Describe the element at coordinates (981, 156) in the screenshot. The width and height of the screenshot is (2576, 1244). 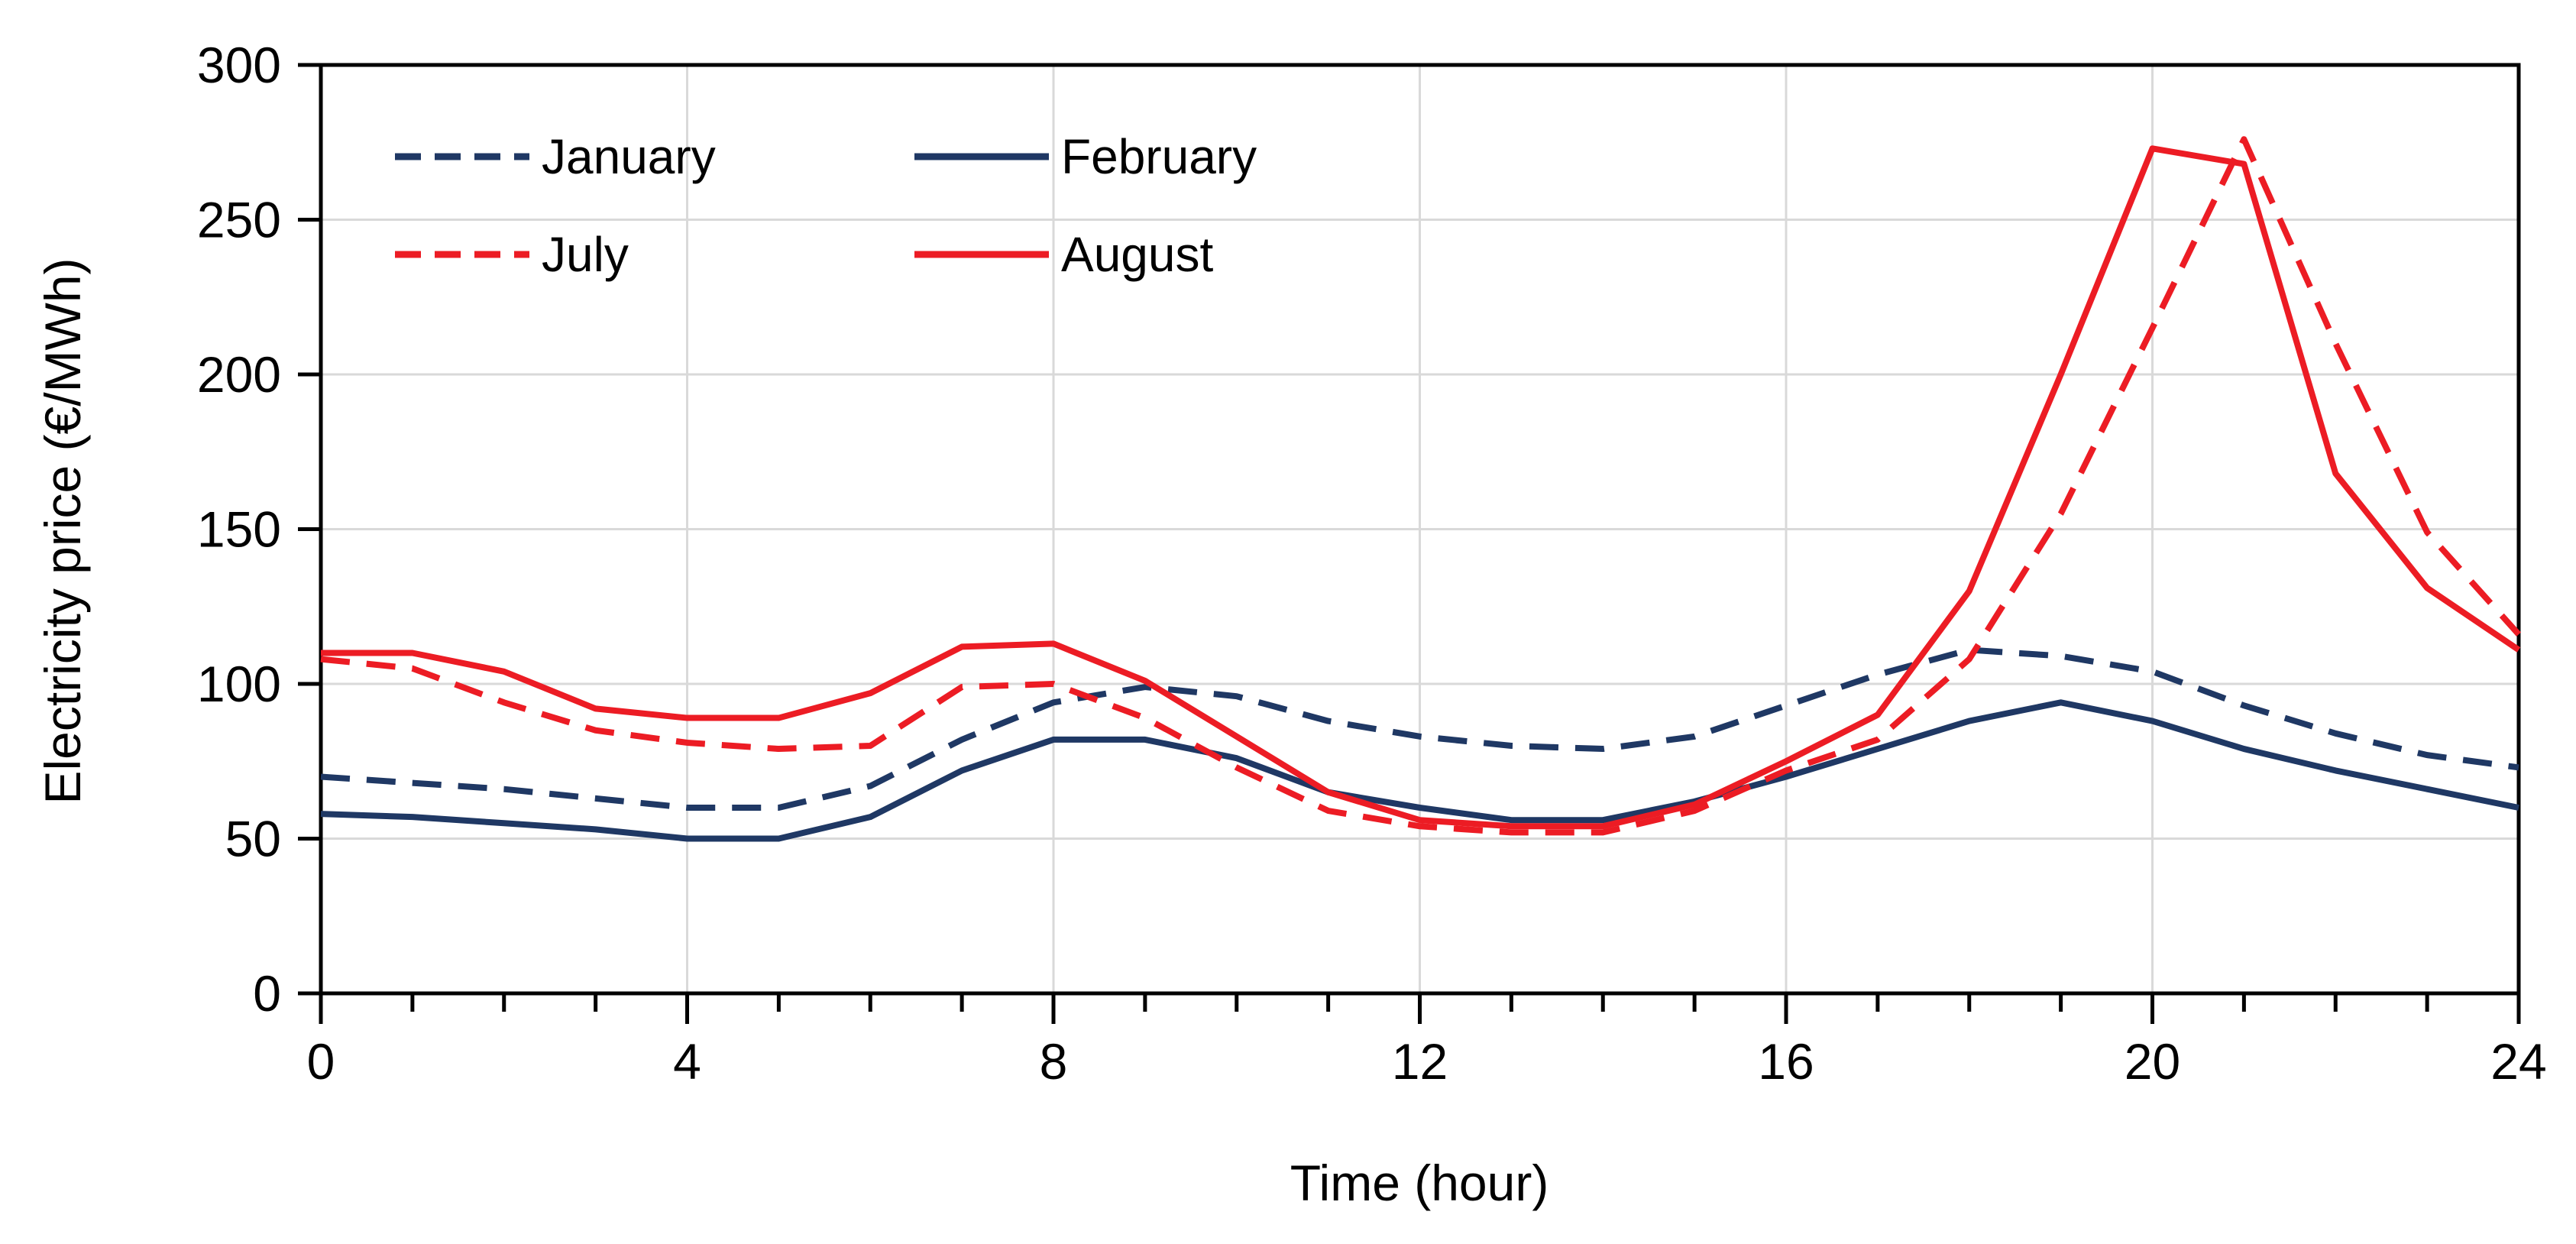
I see `legend-swatch-february` at that location.